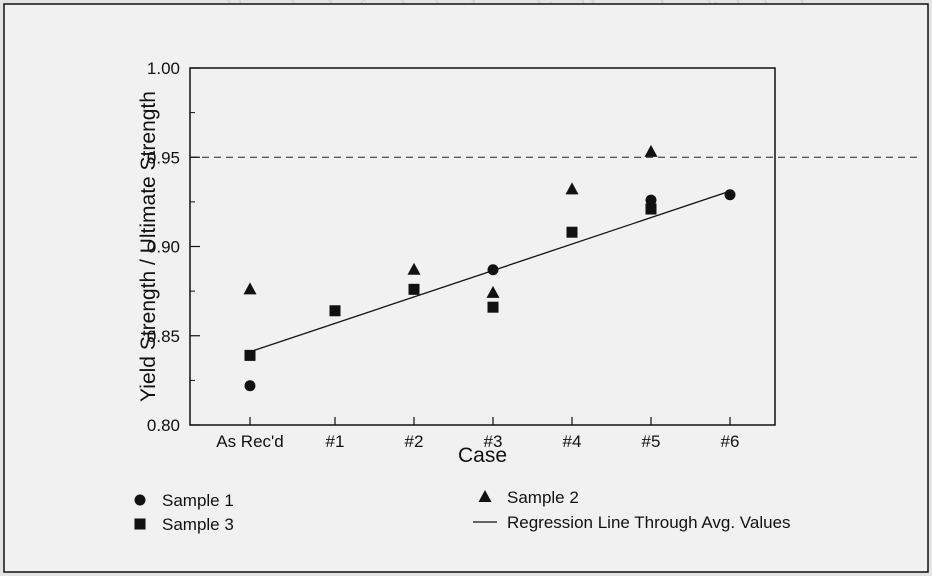  I want to click on legend-swatch-square, so click(140, 524).